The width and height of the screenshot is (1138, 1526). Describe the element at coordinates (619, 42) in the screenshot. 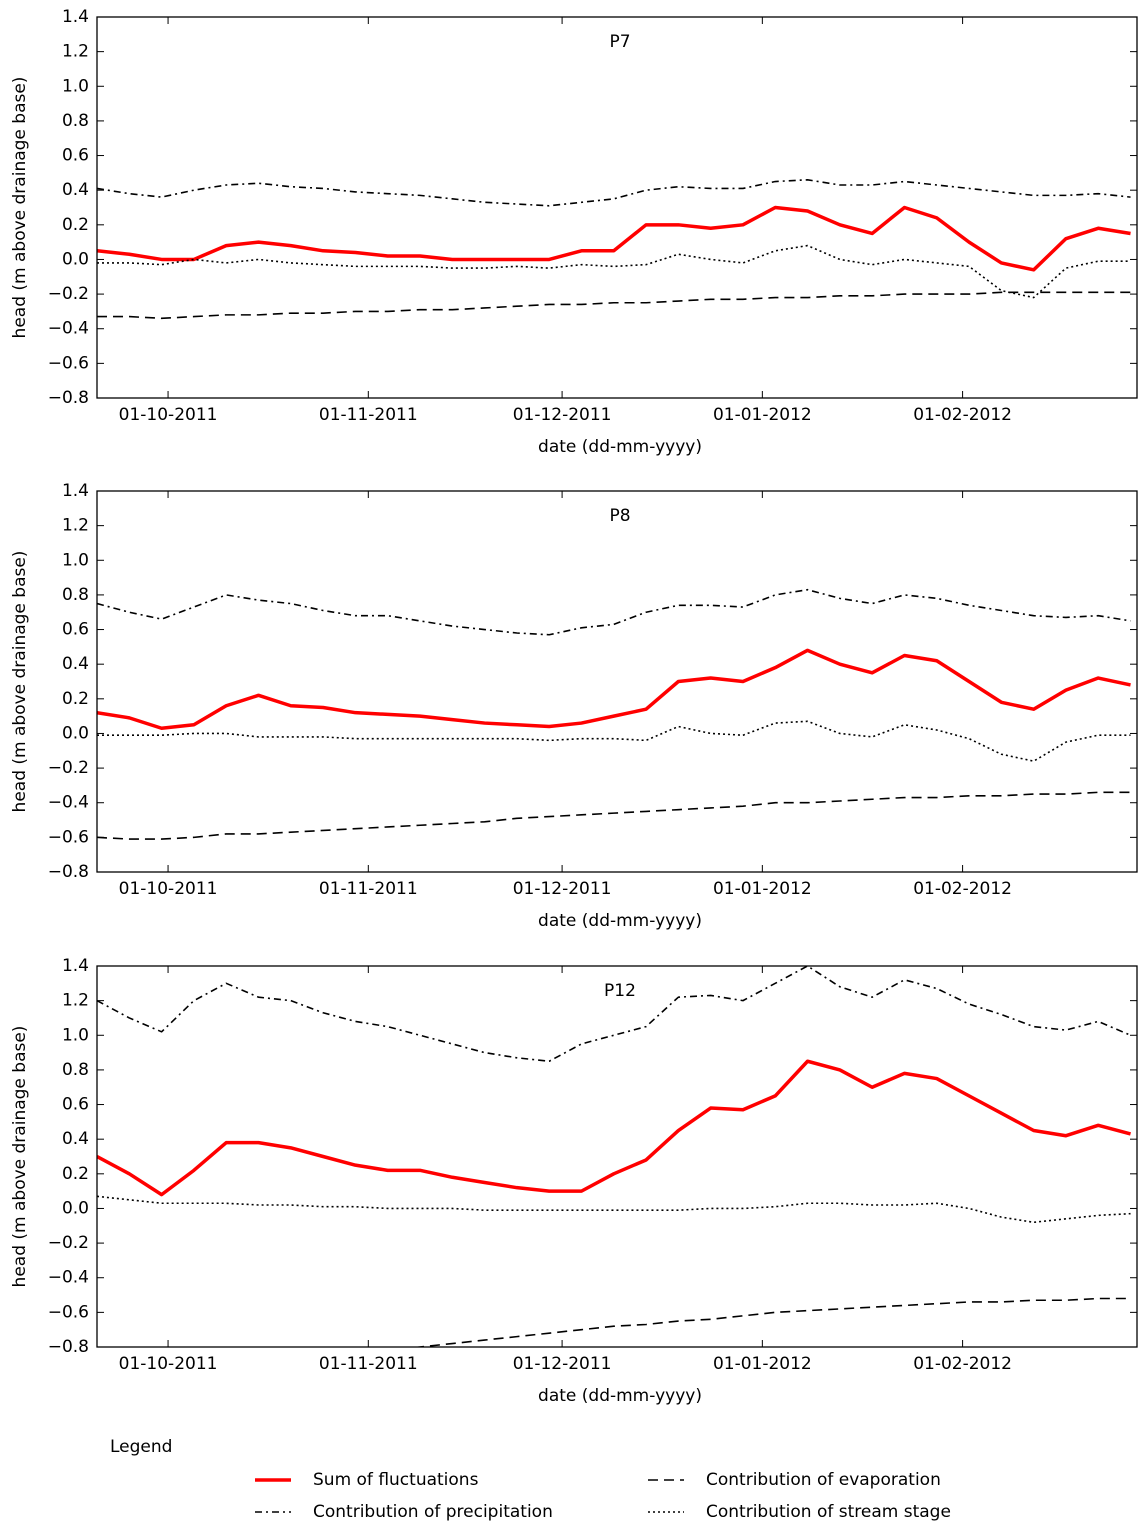

I see `chart-title: P7` at that location.